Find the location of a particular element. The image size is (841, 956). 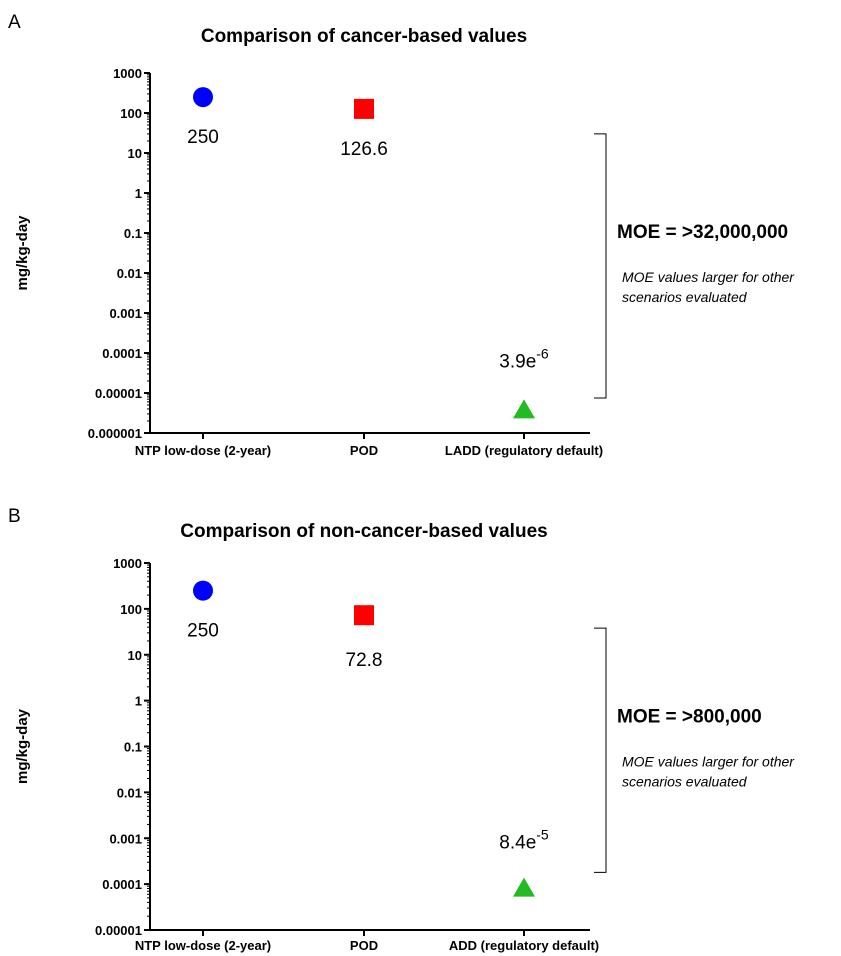

data-label: 8.4e-5 is located at coordinates (524, 840).